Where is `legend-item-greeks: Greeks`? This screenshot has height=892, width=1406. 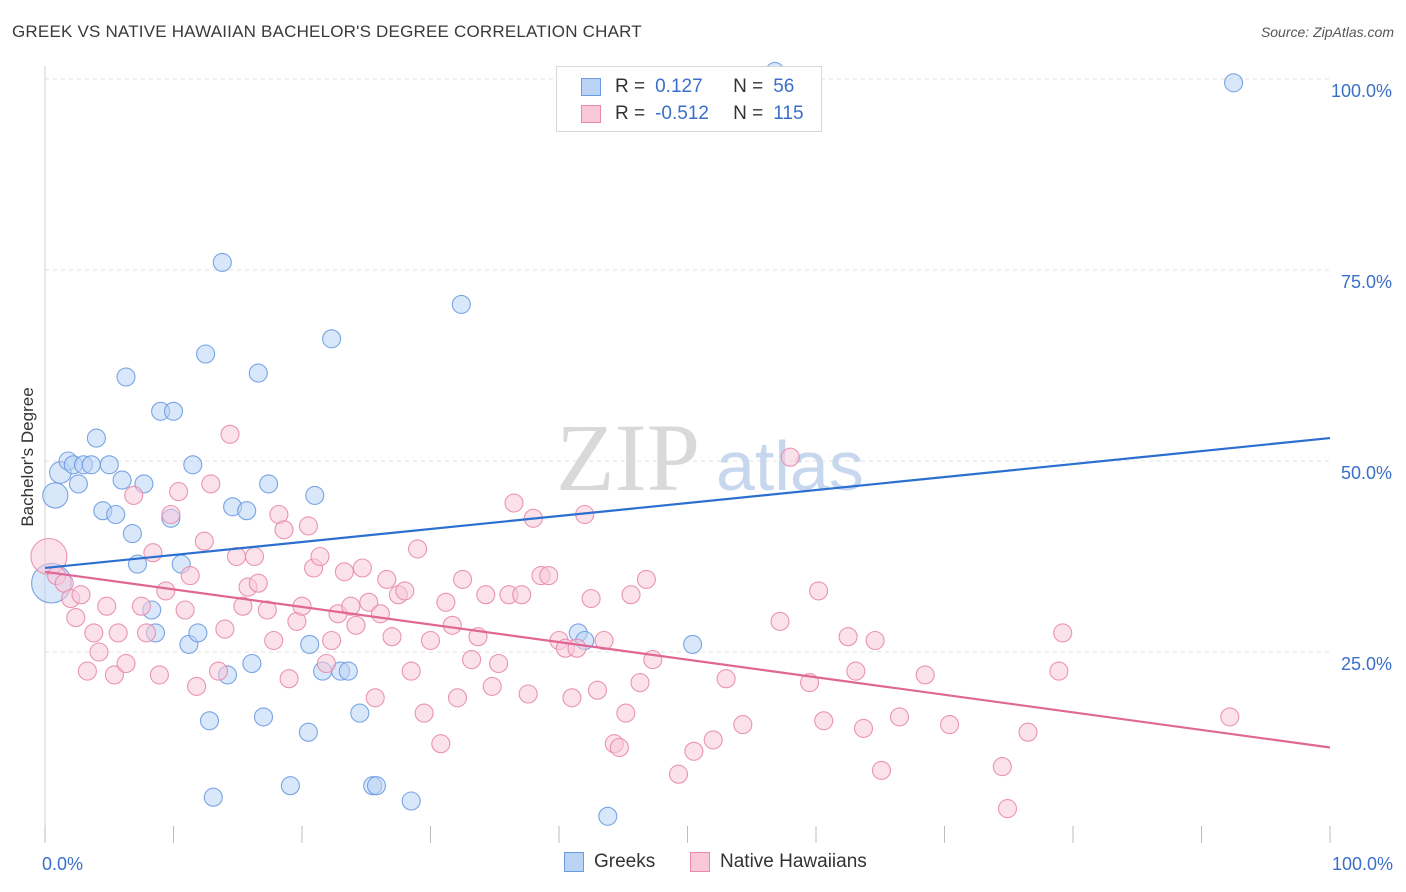
legend-item-greeks: Greeks is located at coordinates (609, 862).